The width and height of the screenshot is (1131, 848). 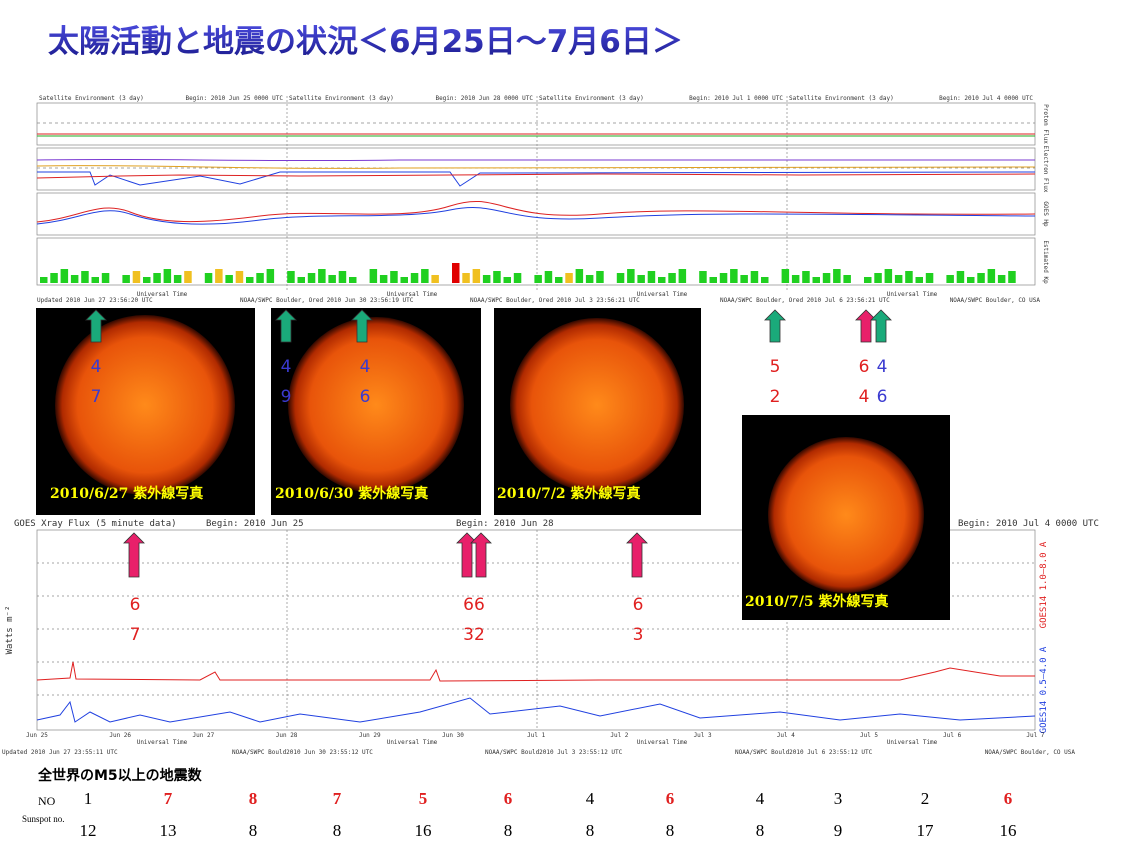 What do you see at coordinates (505, 524) in the screenshot?
I see `panel-begin: Begin: 2010 Jun 28` at bounding box center [505, 524].